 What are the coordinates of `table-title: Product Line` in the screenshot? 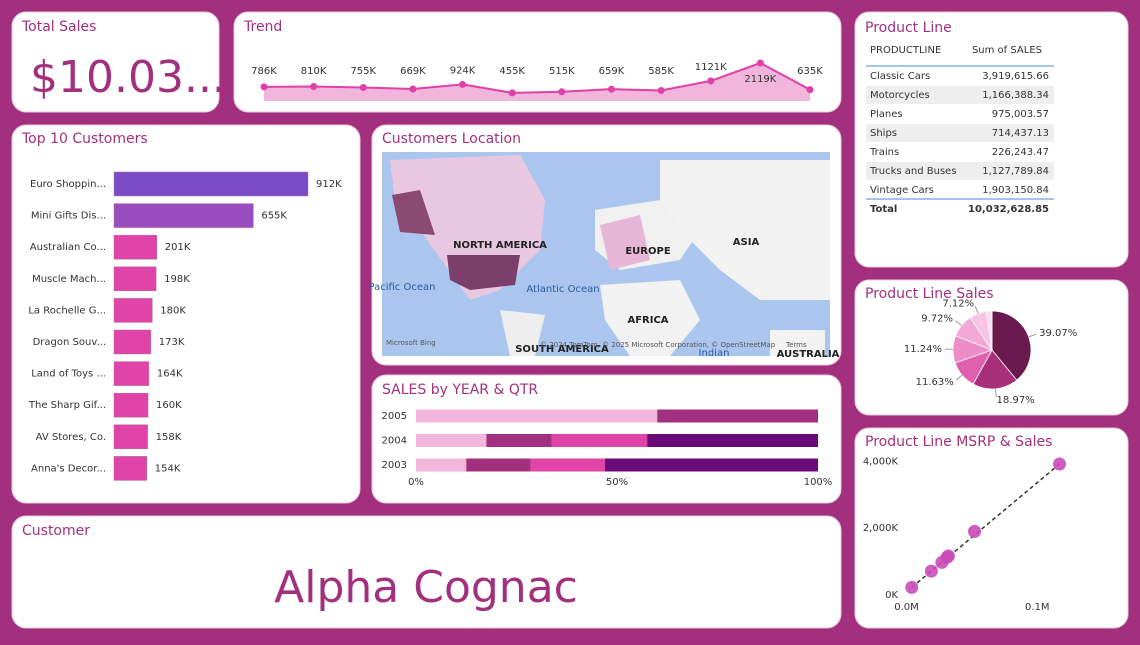 It's located at (908, 28).